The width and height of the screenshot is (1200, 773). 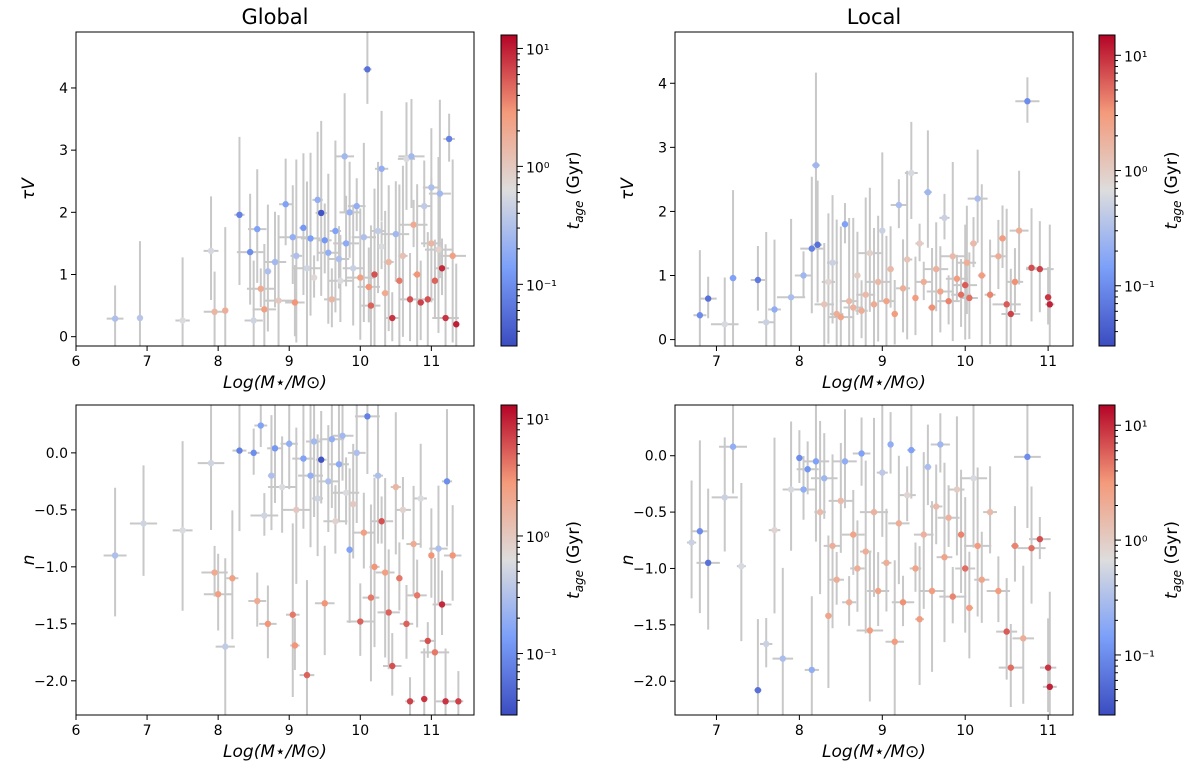 I want to click on x-tick-label: 8, so click(x=218, y=731).